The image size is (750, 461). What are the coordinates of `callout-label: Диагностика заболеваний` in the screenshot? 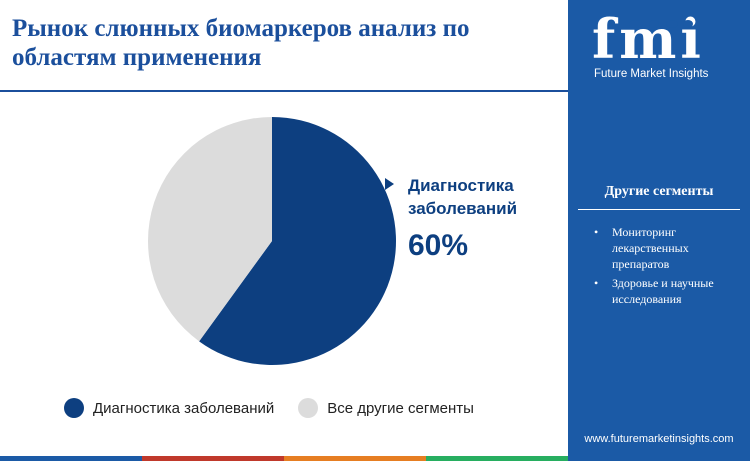 It's located at (463, 197).